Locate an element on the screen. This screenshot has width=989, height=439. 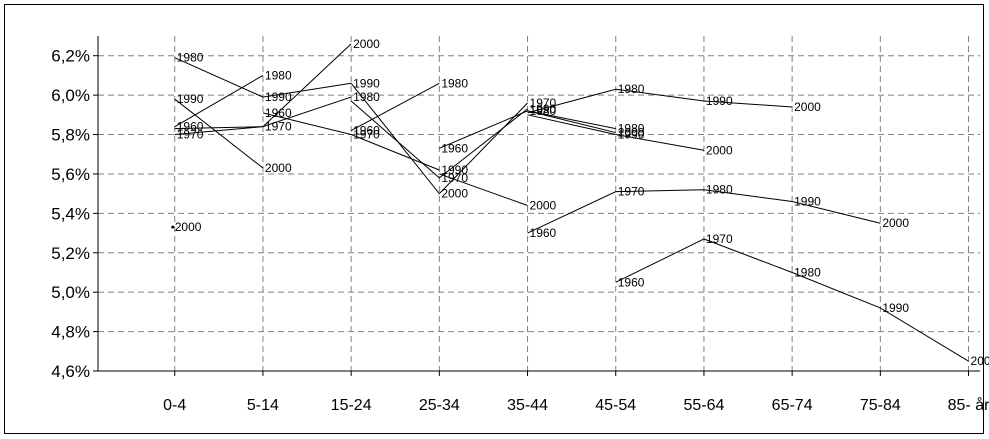
y-tick-label: 5,4% is located at coordinates (70, 213).